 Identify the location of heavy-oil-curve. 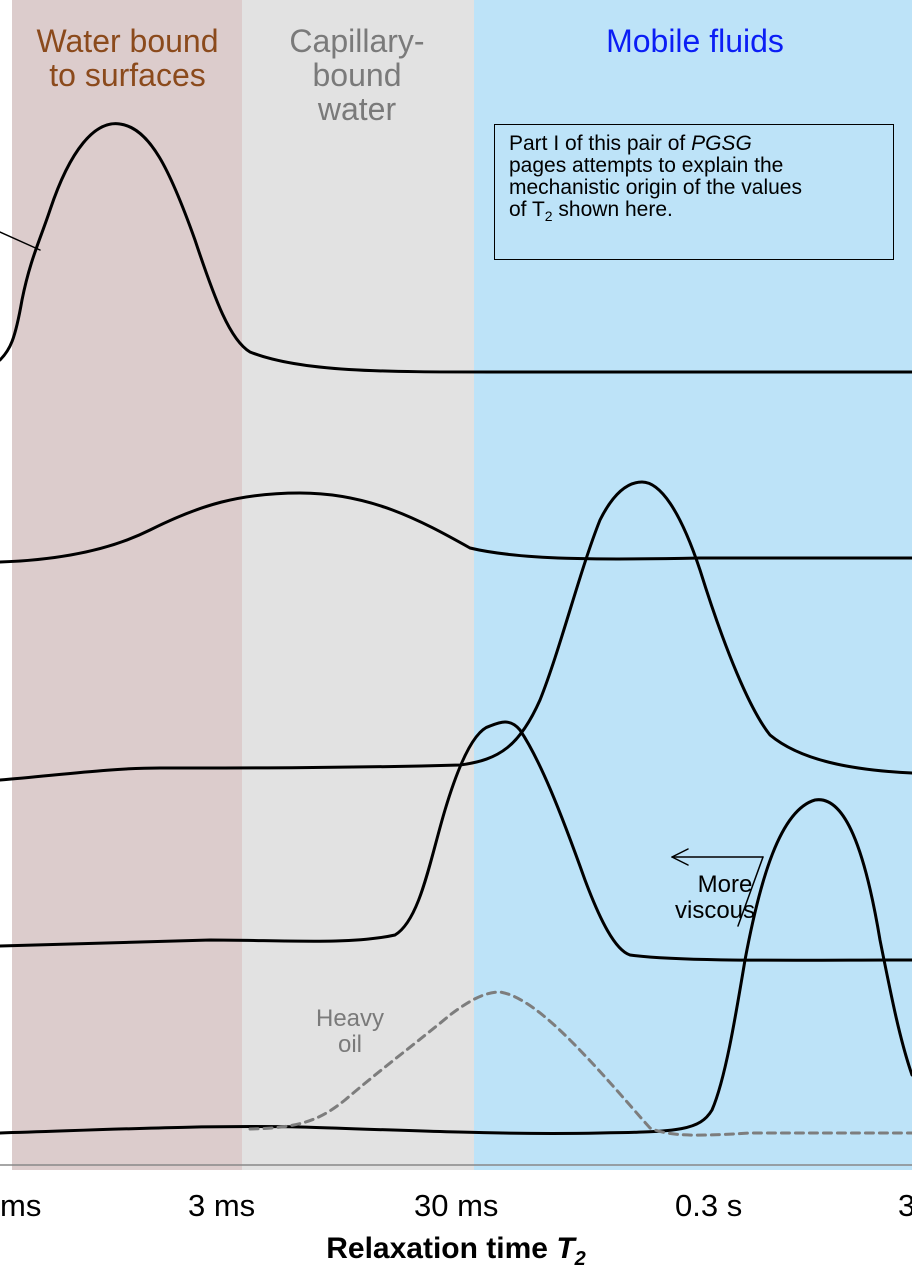
(580, 1063).